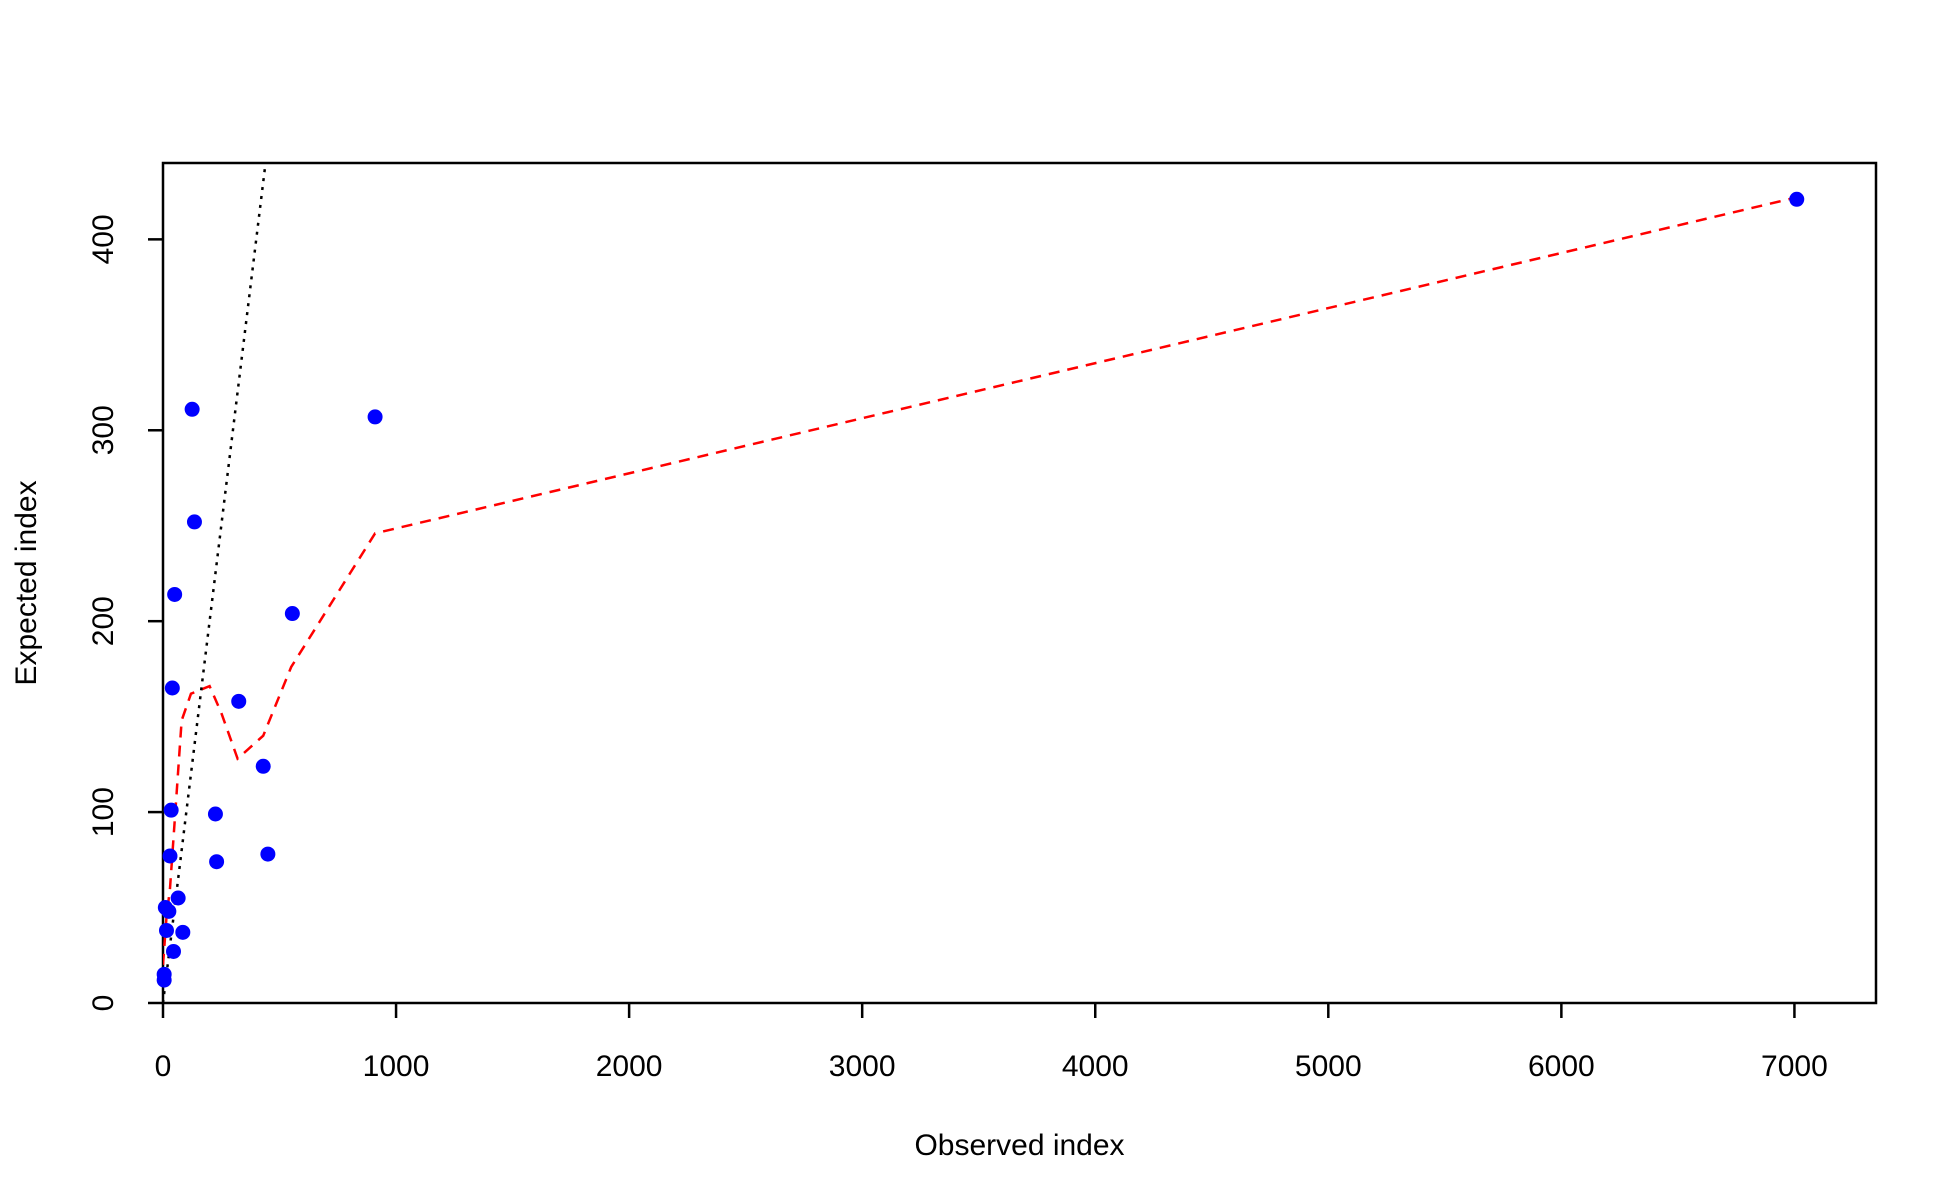 This screenshot has width=1950, height=1200. I want to click on y-tick-label: 300, so click(103, 430).